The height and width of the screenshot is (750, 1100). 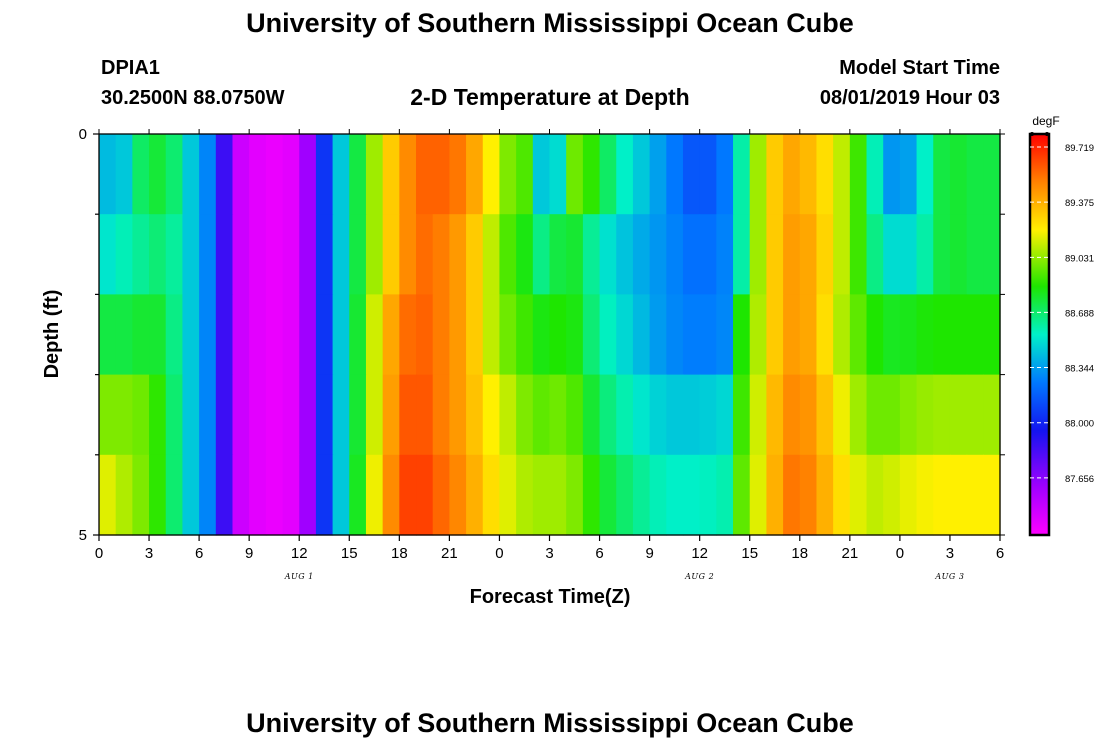 I want to click on colorbar-tick-label: 87.656, so click(x=1079, y=479).